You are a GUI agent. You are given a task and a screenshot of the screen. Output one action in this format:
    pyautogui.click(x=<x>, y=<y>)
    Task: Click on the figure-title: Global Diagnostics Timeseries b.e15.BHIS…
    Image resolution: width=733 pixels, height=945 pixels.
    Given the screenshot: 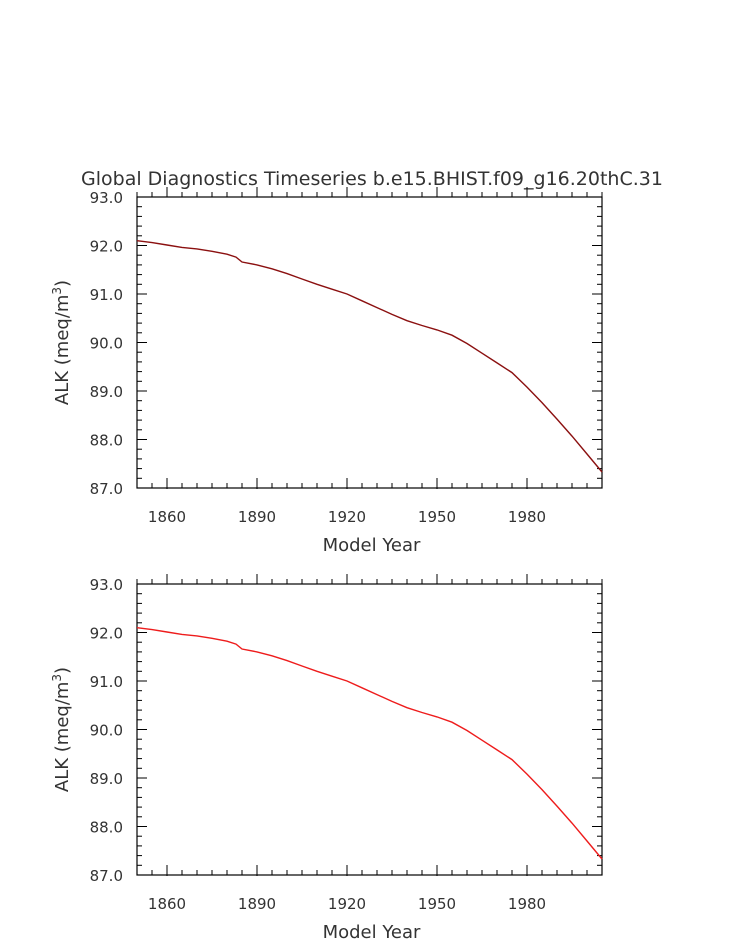 What is the action you would take?
    pyautogui.click(x=372, y=179)
    